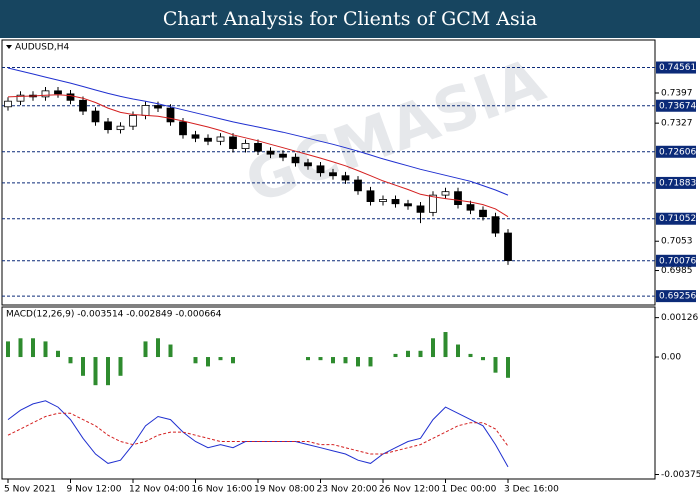 The height and width of the screenshot is (504, 700). Describe the element at coordinates (677, 124) in the screenshot. I see `y-tick-label: 0.7327` at that location.